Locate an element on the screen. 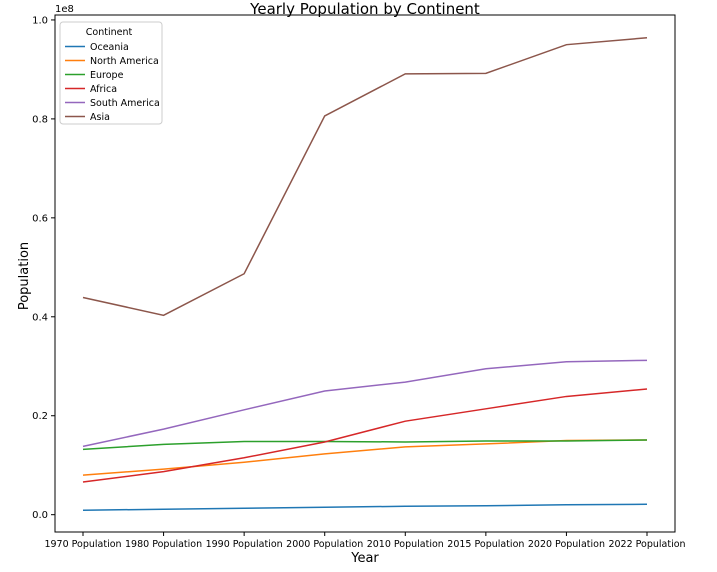  y-tick-label: 0.8 is located at coordinates (40, 119).